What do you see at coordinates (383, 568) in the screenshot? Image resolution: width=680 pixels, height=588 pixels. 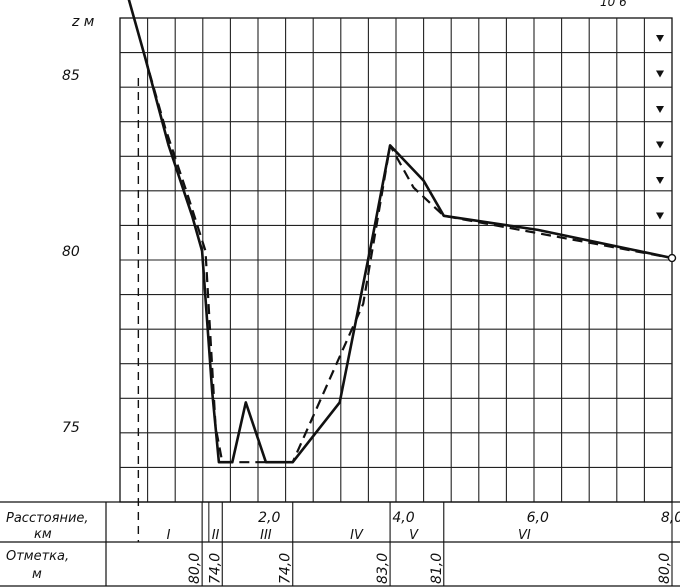 I see `elevation-value: 83,0` at bounding box center [383, 568].